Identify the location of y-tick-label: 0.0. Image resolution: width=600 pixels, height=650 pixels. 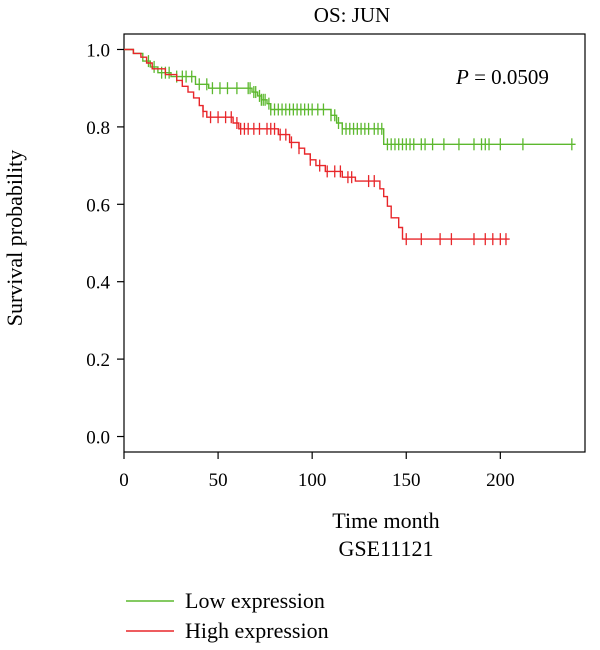
(98, 438).